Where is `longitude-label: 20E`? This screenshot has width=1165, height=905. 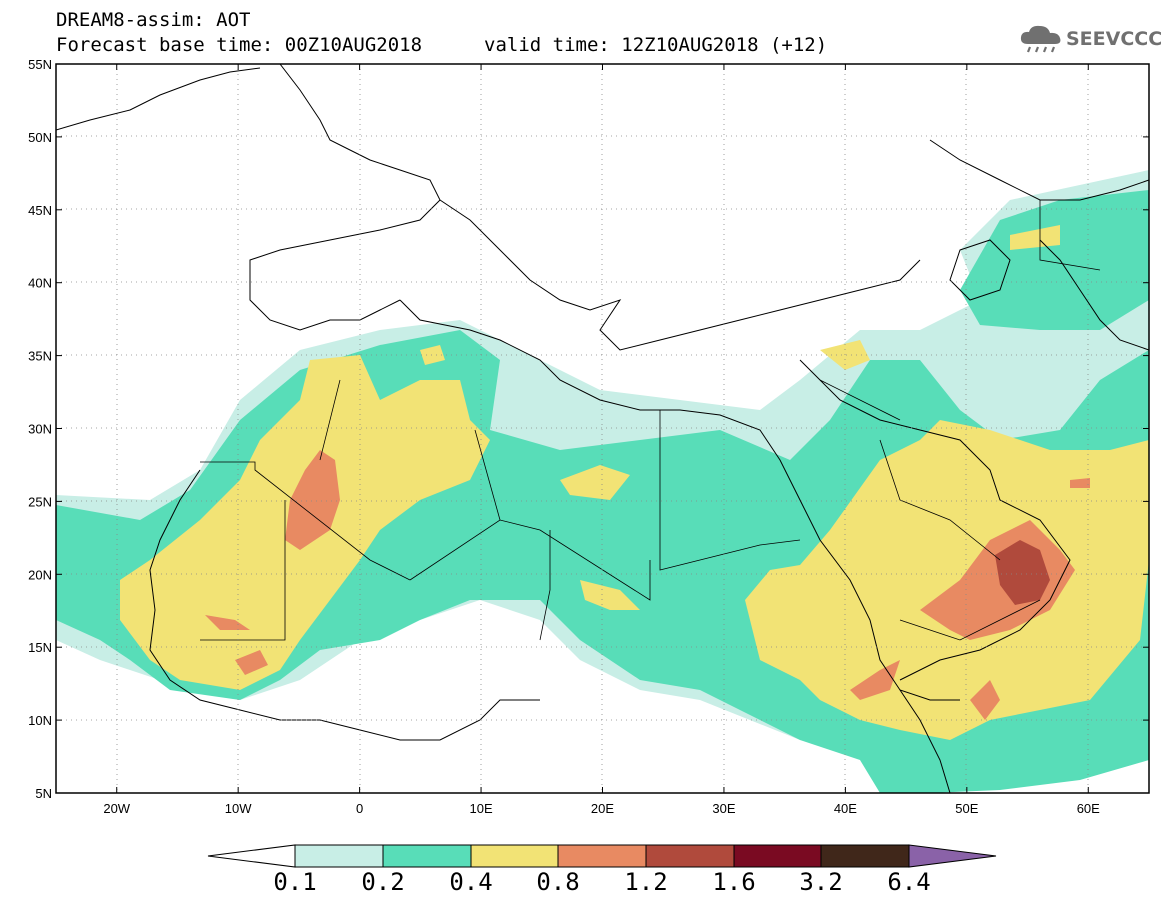
longitude-label: 20E is located at coordinates (602, 808).